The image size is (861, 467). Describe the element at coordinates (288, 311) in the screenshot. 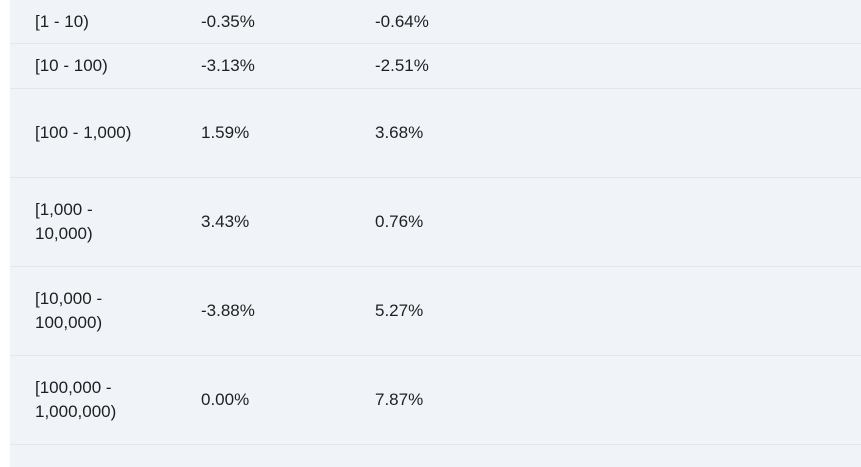

I see `value-a-cell: -3.88%` at that location.